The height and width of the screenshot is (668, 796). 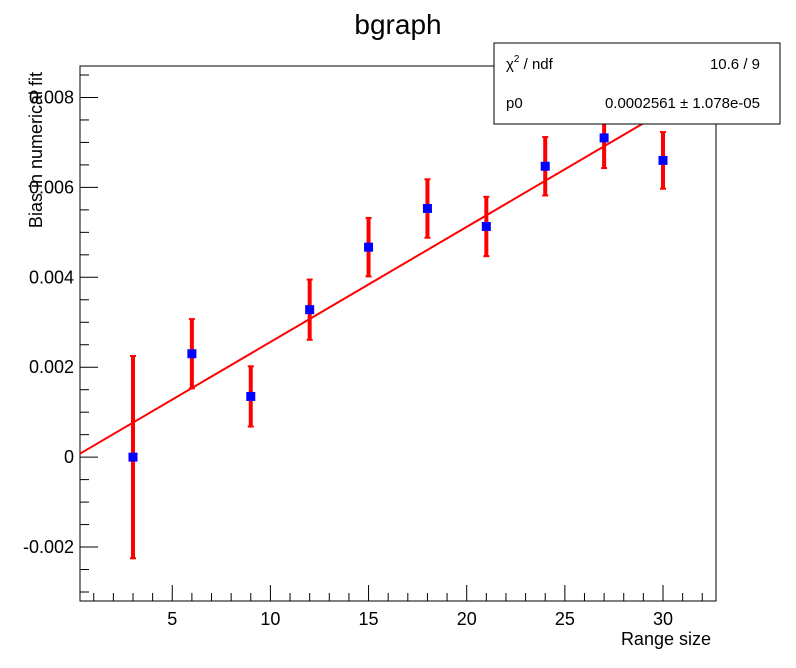 I want to click on y-tick-label: 0, so click(x=69, y=457).